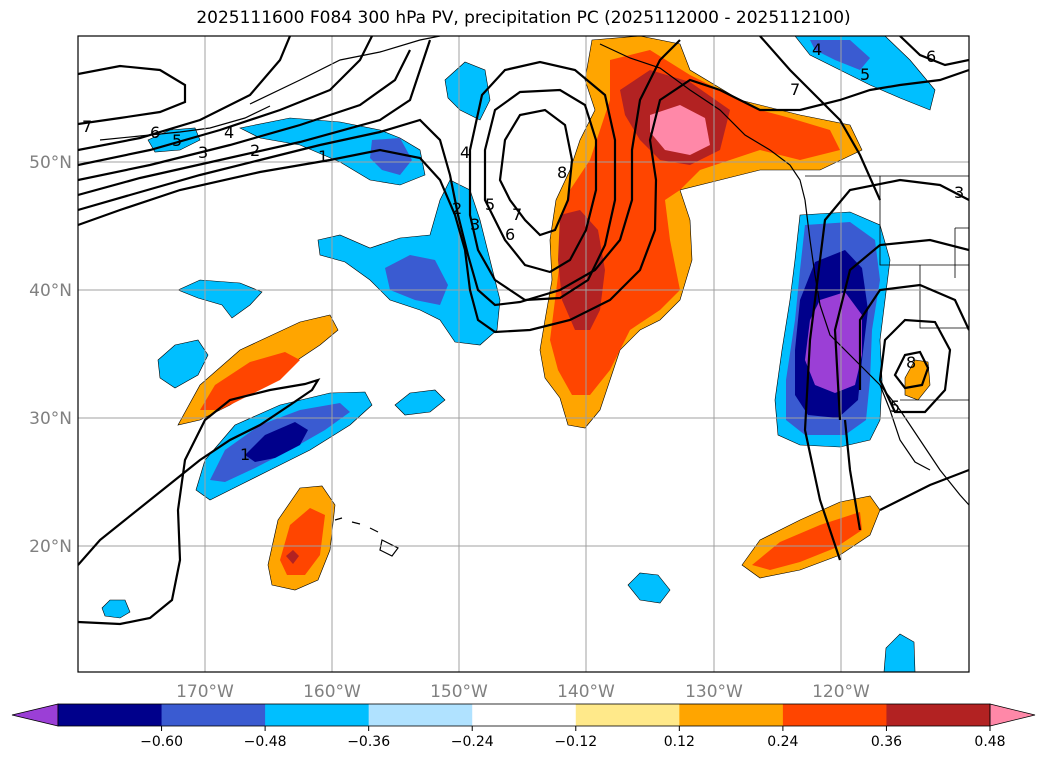  I want to click on lon-label-150w: 150°W, so click(459, 692).